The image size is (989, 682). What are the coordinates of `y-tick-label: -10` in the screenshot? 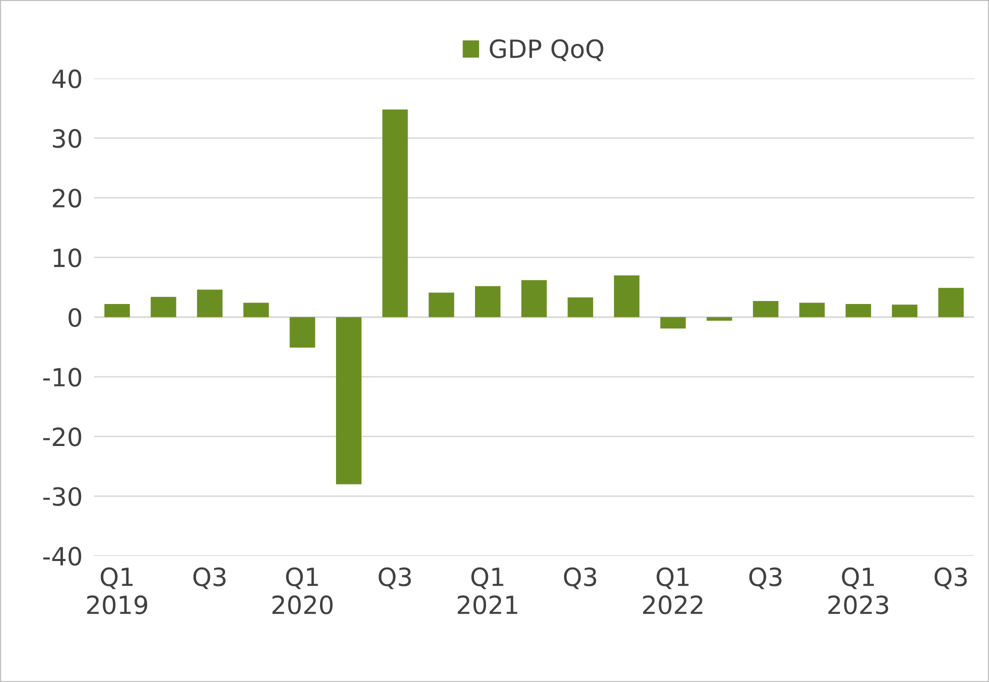 It's located at (62, 377).